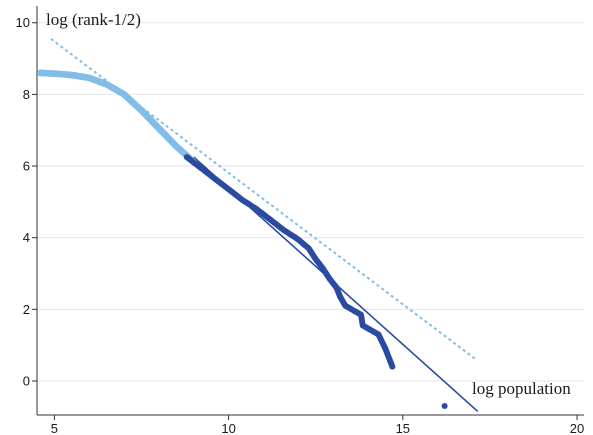 This screenshot has width=593, height=435. I want to click on x-axis-title: log population, so click(521, 388).